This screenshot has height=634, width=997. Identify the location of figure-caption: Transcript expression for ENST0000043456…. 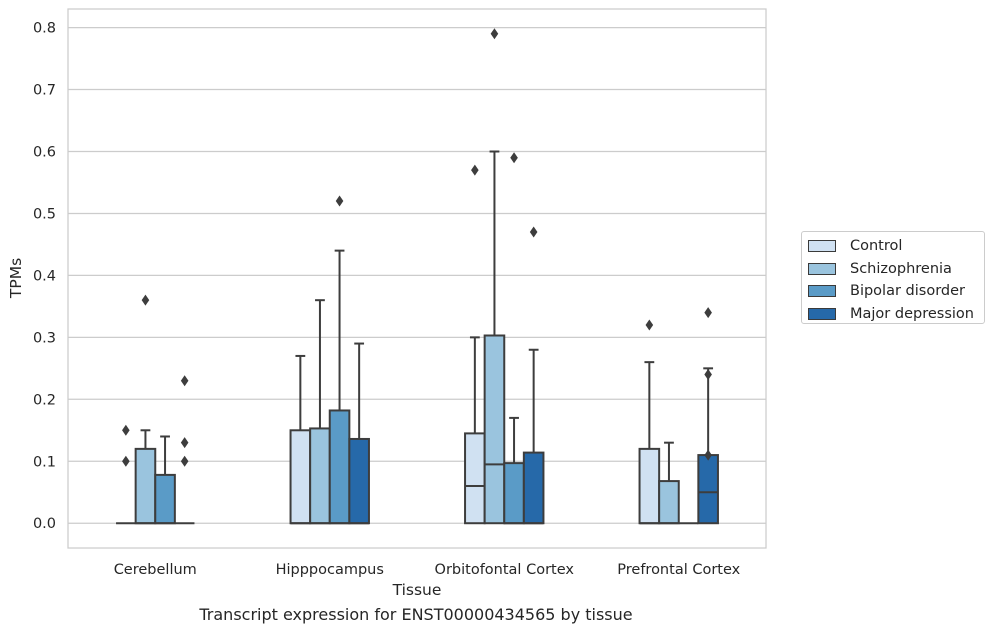
(416, 614).